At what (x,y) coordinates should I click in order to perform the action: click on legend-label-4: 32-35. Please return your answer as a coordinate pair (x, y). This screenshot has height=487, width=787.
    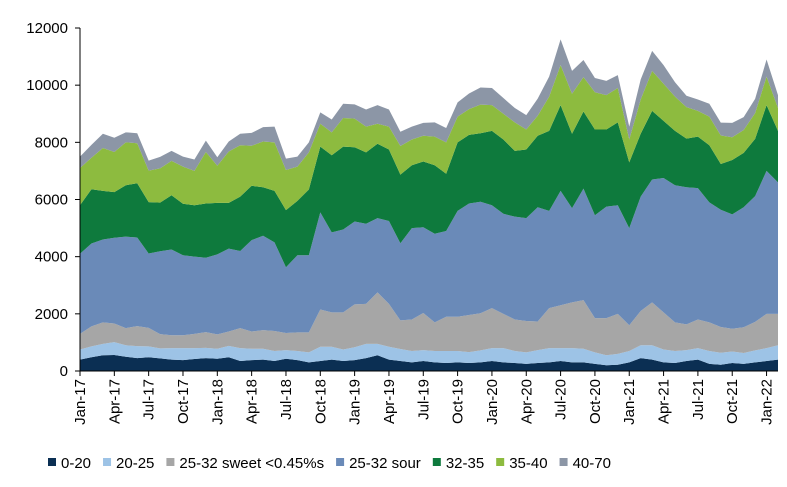
    Looking at the image, I should click on (465, 463).